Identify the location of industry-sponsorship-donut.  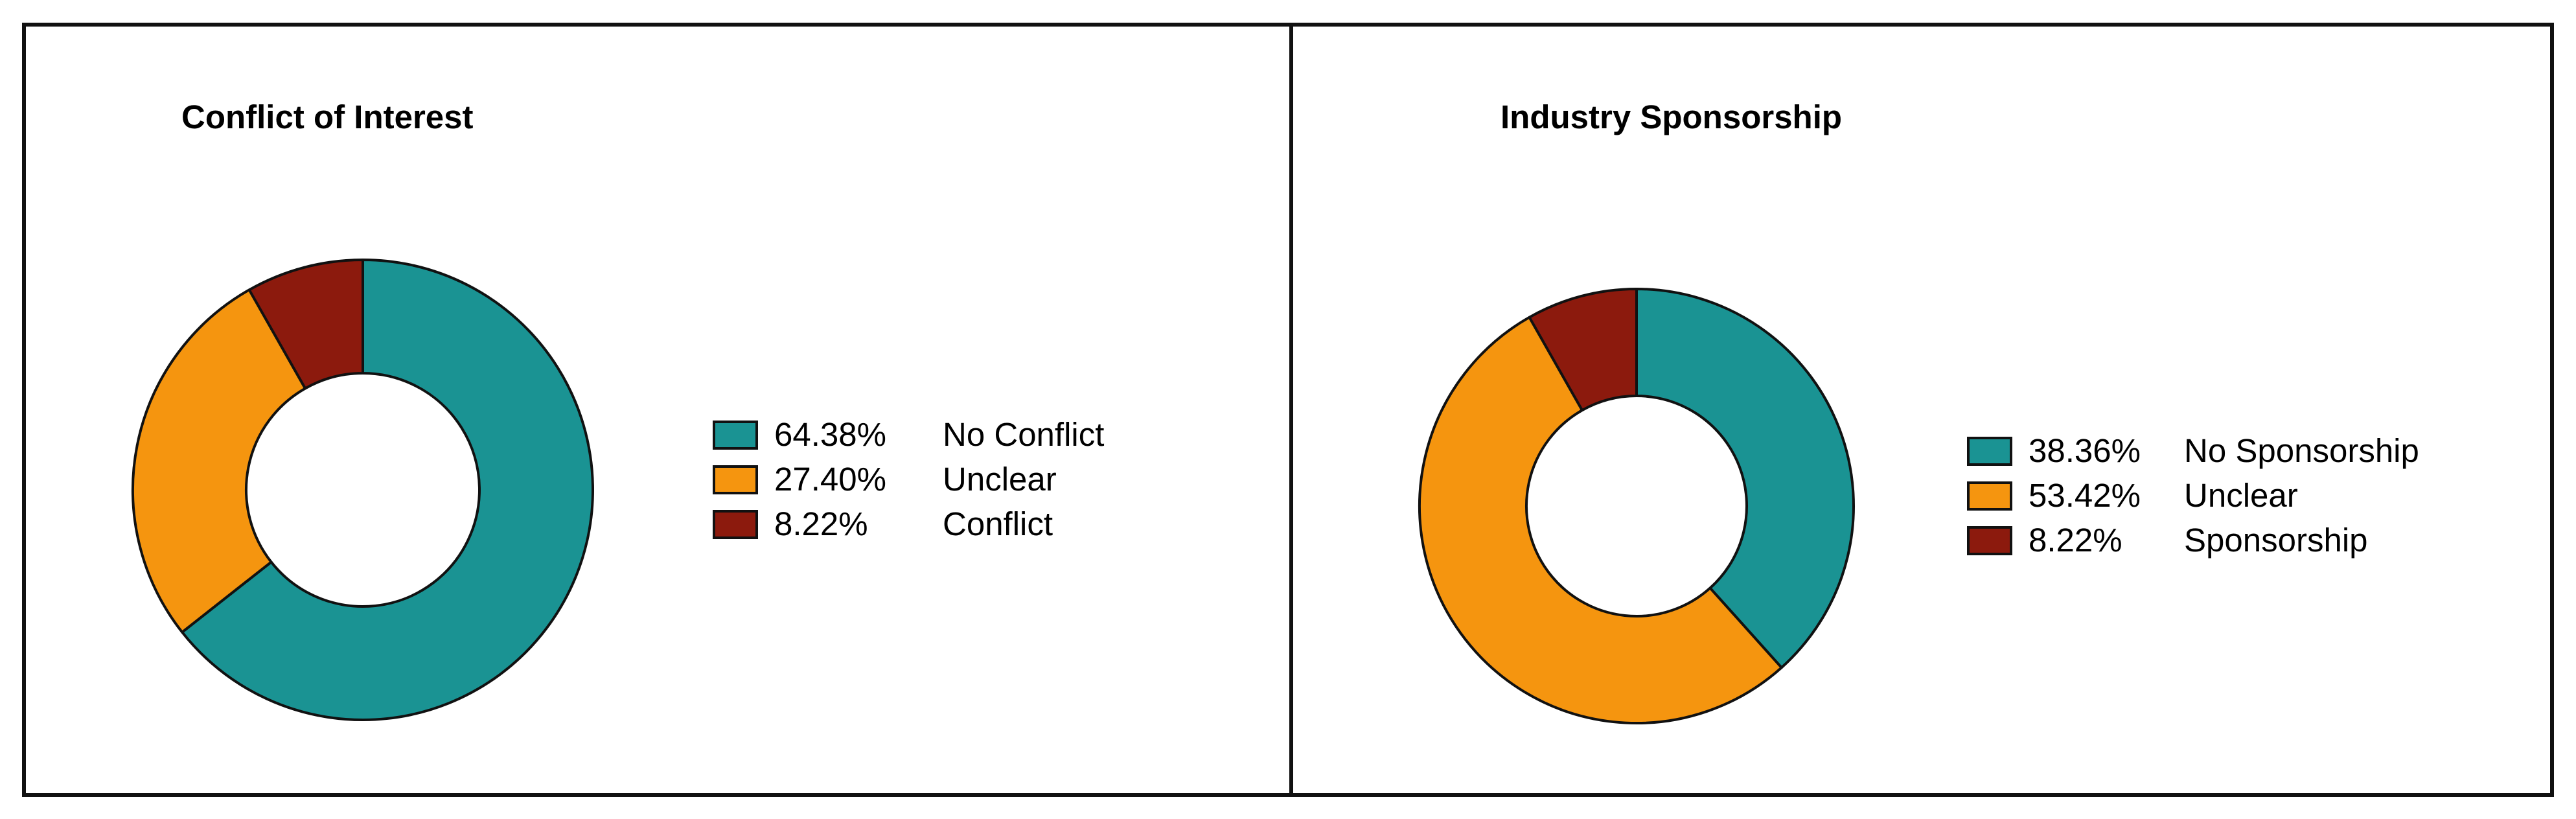
(1636, 506).